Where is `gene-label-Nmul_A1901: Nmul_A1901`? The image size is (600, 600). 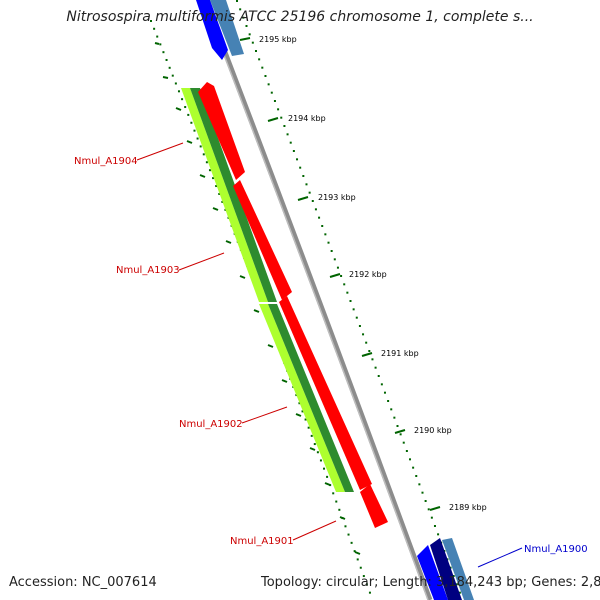 gene-label-Nmul_A1901: Nmul_A1901 is located at coordinates (262, 541).